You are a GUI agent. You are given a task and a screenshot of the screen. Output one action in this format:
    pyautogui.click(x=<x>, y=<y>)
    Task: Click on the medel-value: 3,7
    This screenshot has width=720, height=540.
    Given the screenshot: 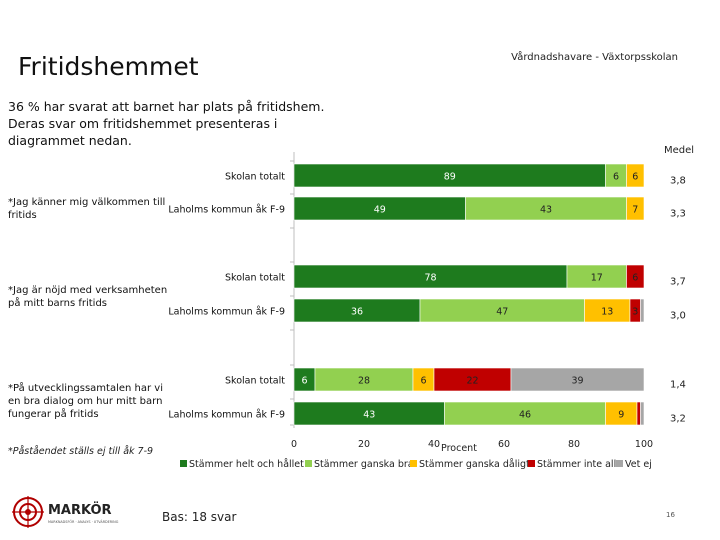 What is the action you would take?
    pyautogui.click(x=678, y=282)
    